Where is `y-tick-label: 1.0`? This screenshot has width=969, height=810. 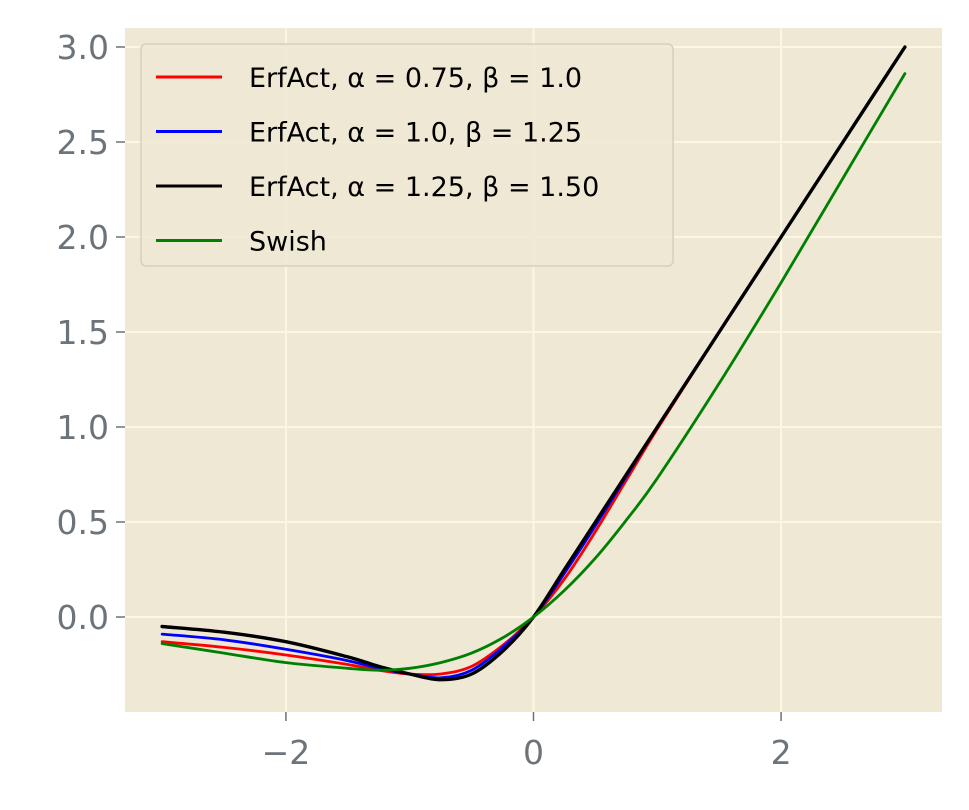 y-tick-label: 1.0 is located at coordinates (83, 427).